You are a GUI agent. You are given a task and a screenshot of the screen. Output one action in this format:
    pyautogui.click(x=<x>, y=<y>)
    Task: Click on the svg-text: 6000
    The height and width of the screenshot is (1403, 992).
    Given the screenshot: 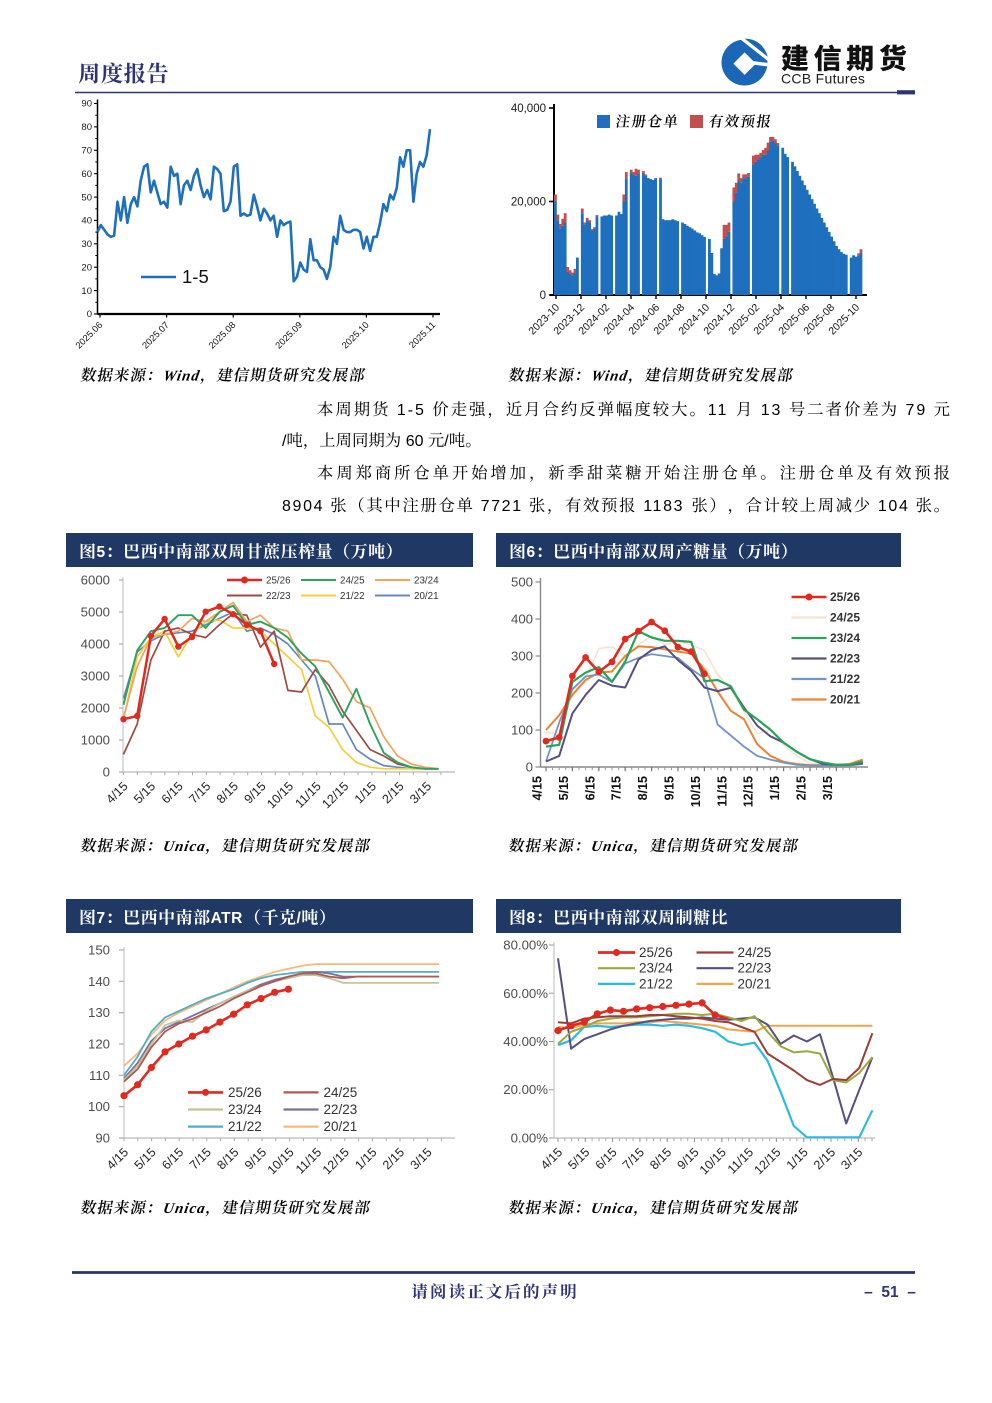 What is the action you would take?
    pyautogui.click(x=95, y=580)
    